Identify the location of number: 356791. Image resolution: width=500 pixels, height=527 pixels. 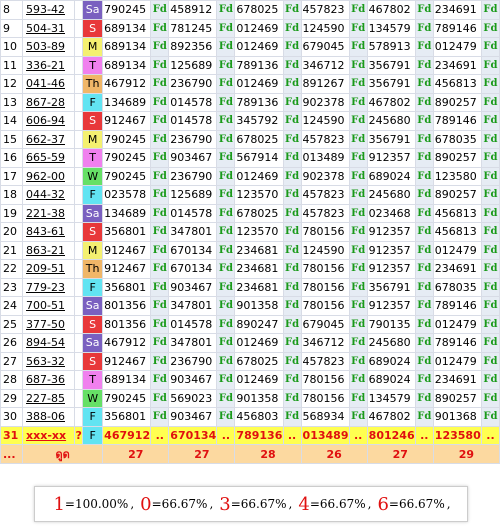
(391, 287).